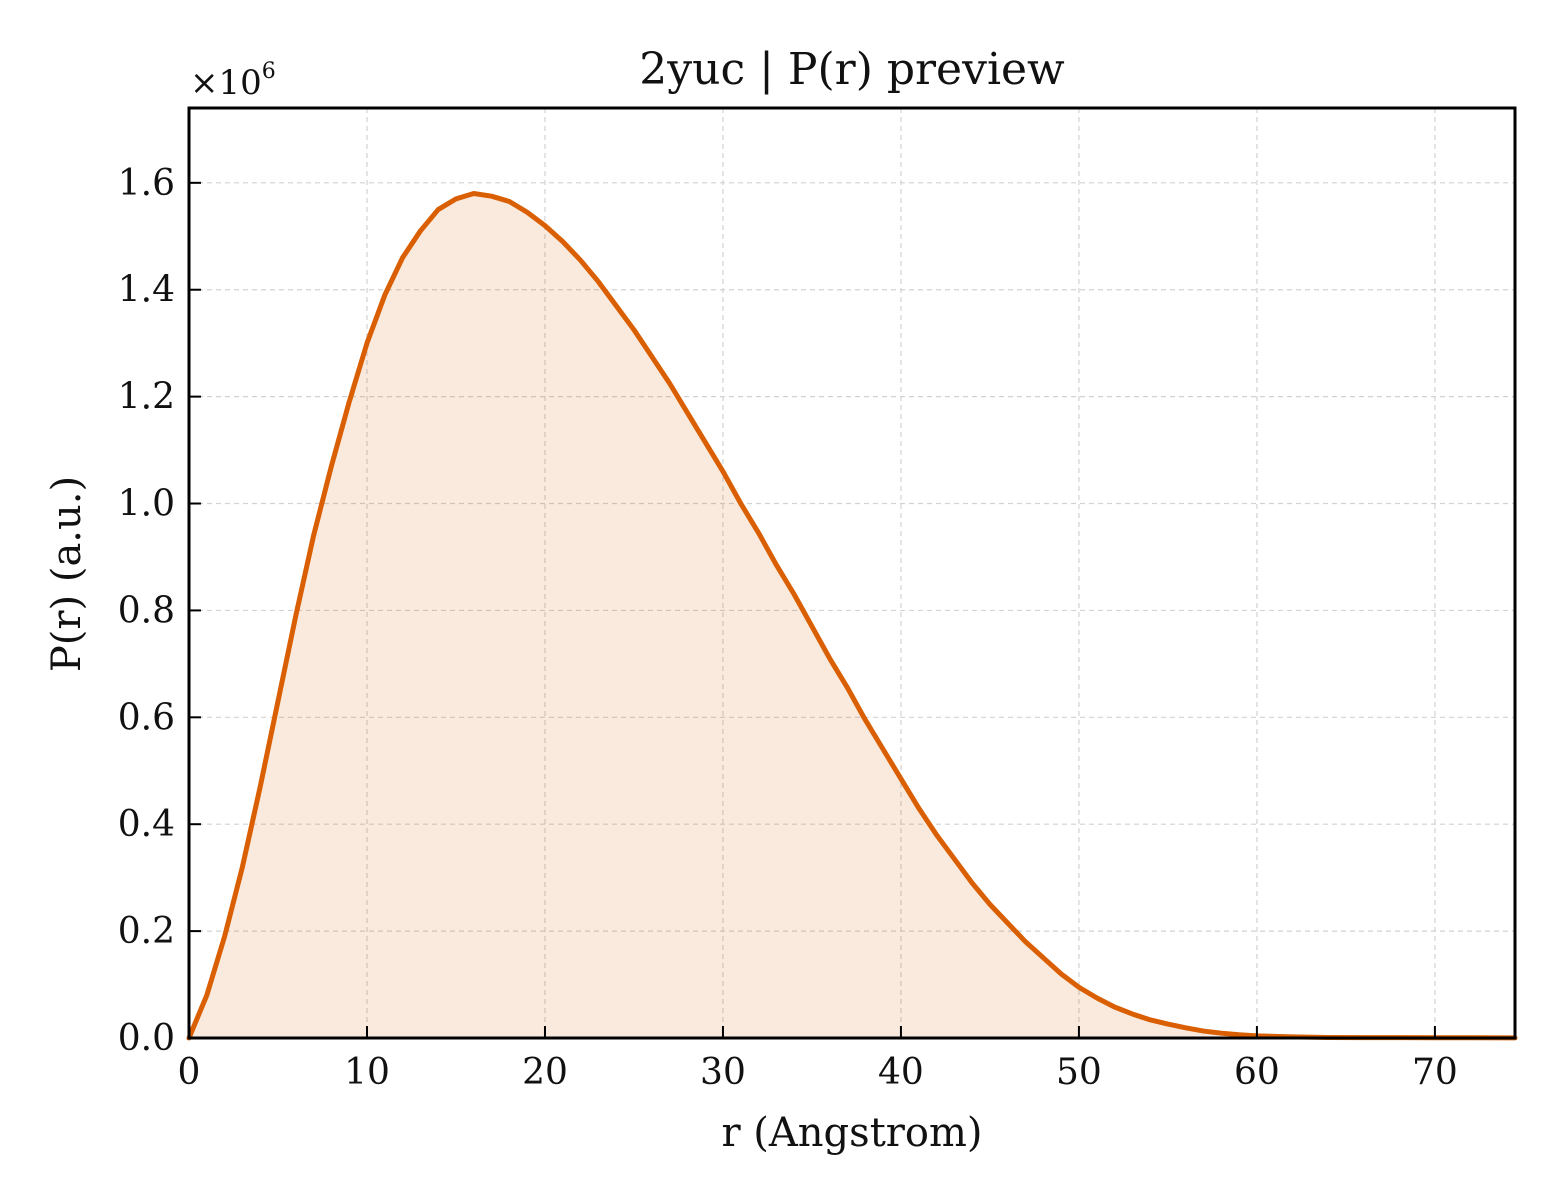 This screenshot has height=1200, width=1560. What do you see at coordinates (367, 1072) in the screenshot?
I see `x-tick-label: 10` at bounding box center [367, 1072].